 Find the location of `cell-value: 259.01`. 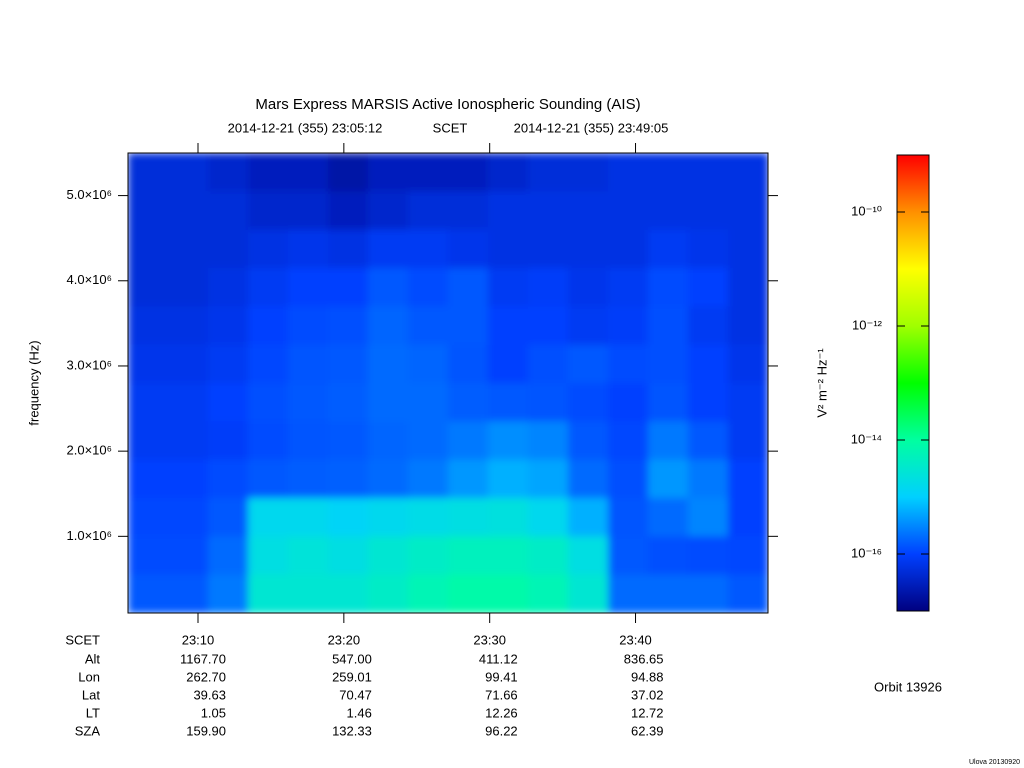

cell-value: 259.01 is located at coordinates (352, 676).